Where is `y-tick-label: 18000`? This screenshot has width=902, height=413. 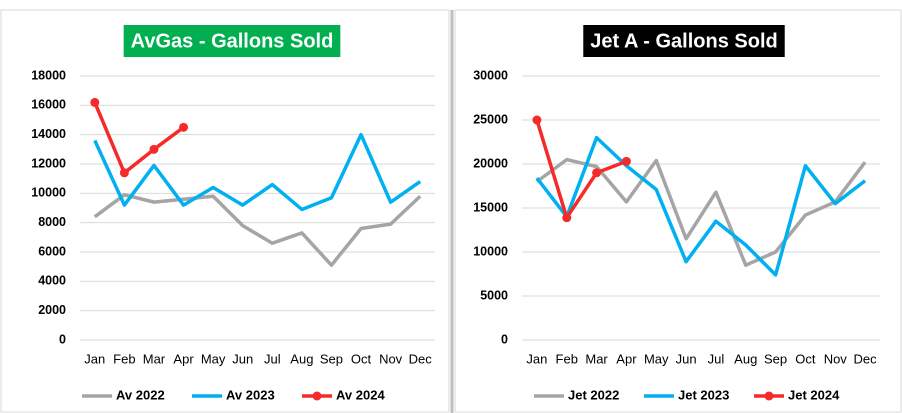 y-tick-label: 18000 is located at coordinates (48, 75).